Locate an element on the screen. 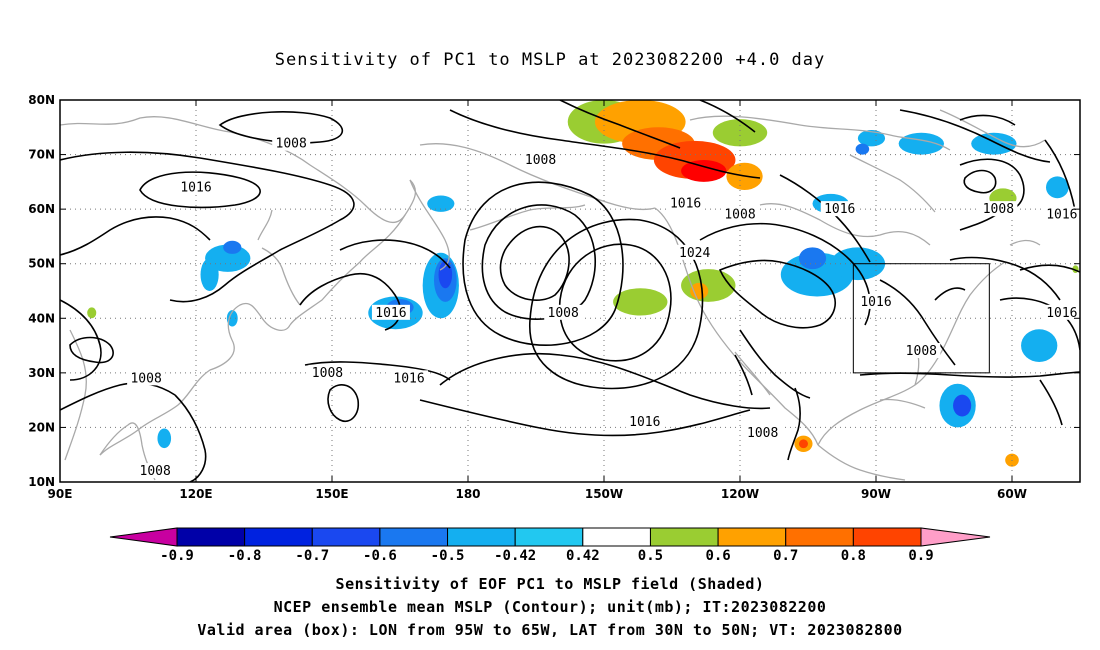  colorbar-level-label: 0.8 is located at coordinates (853, 556).